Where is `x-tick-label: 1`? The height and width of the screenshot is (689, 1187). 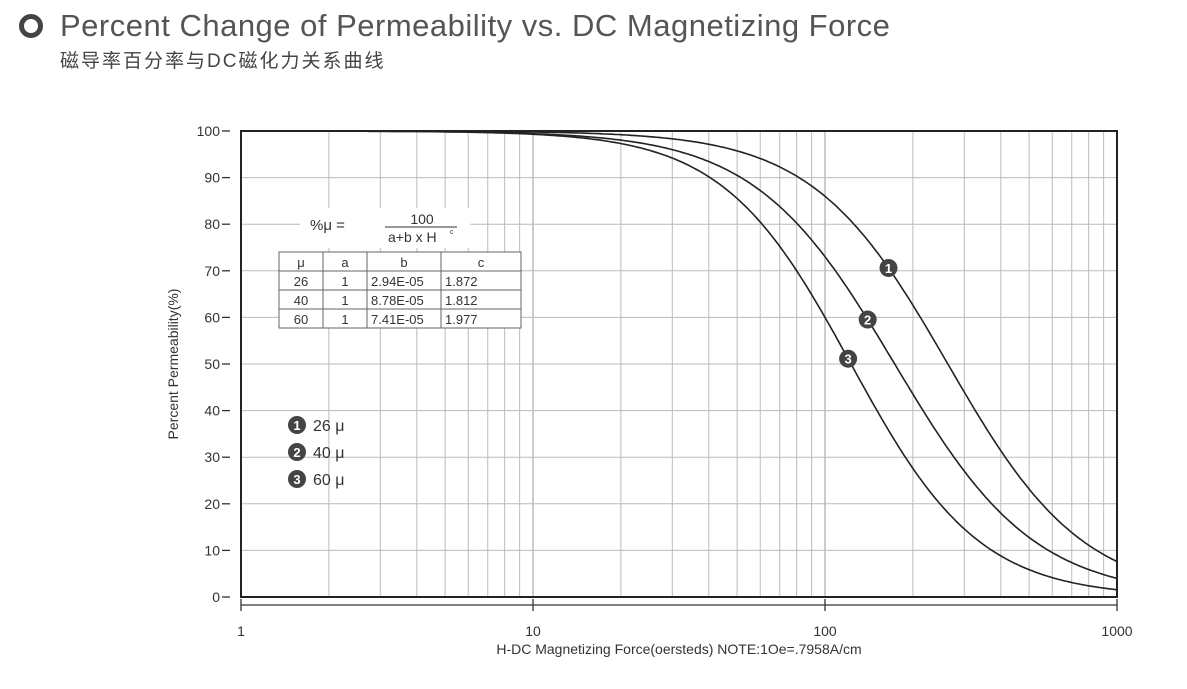
x-tick-label: 1 is located at coordinates (241, 631).